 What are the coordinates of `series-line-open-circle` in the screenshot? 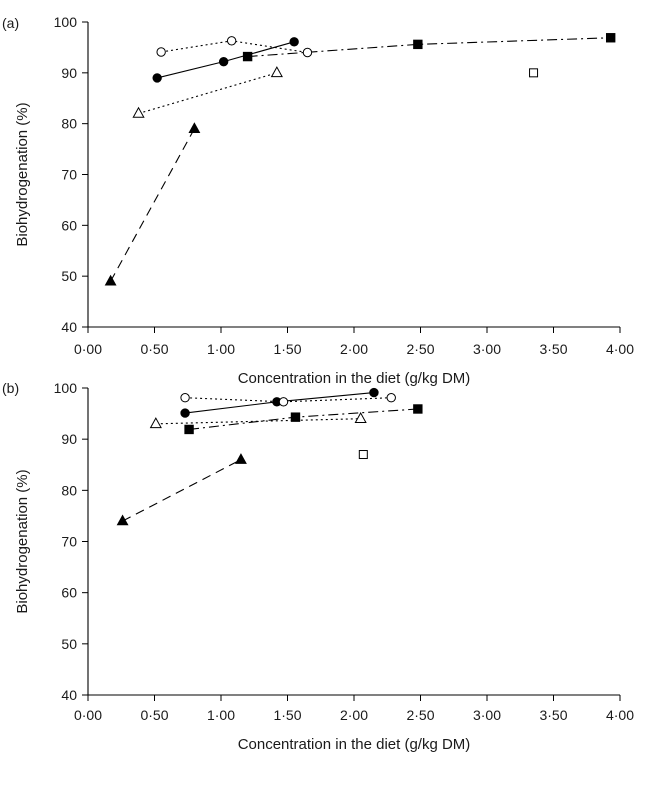 It's located at (288, 400).